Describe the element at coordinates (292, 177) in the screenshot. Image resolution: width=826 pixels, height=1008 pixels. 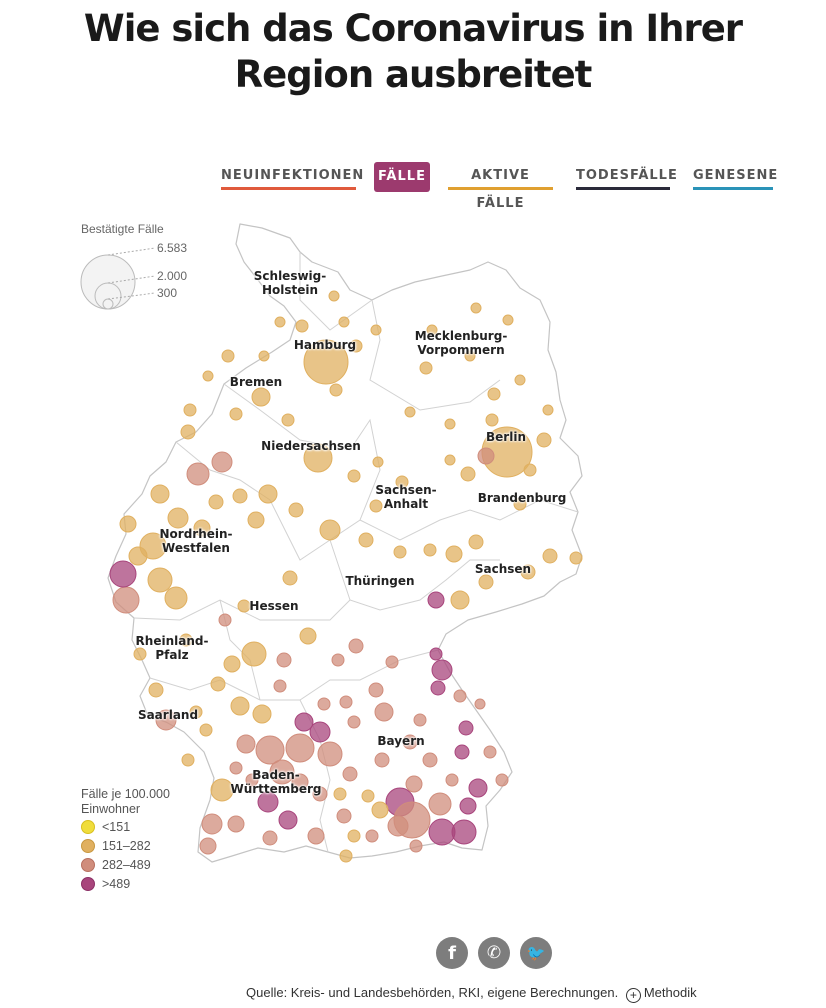
I see `tab-neuinfektionen: NEUINFEKTIONEN` at that location.